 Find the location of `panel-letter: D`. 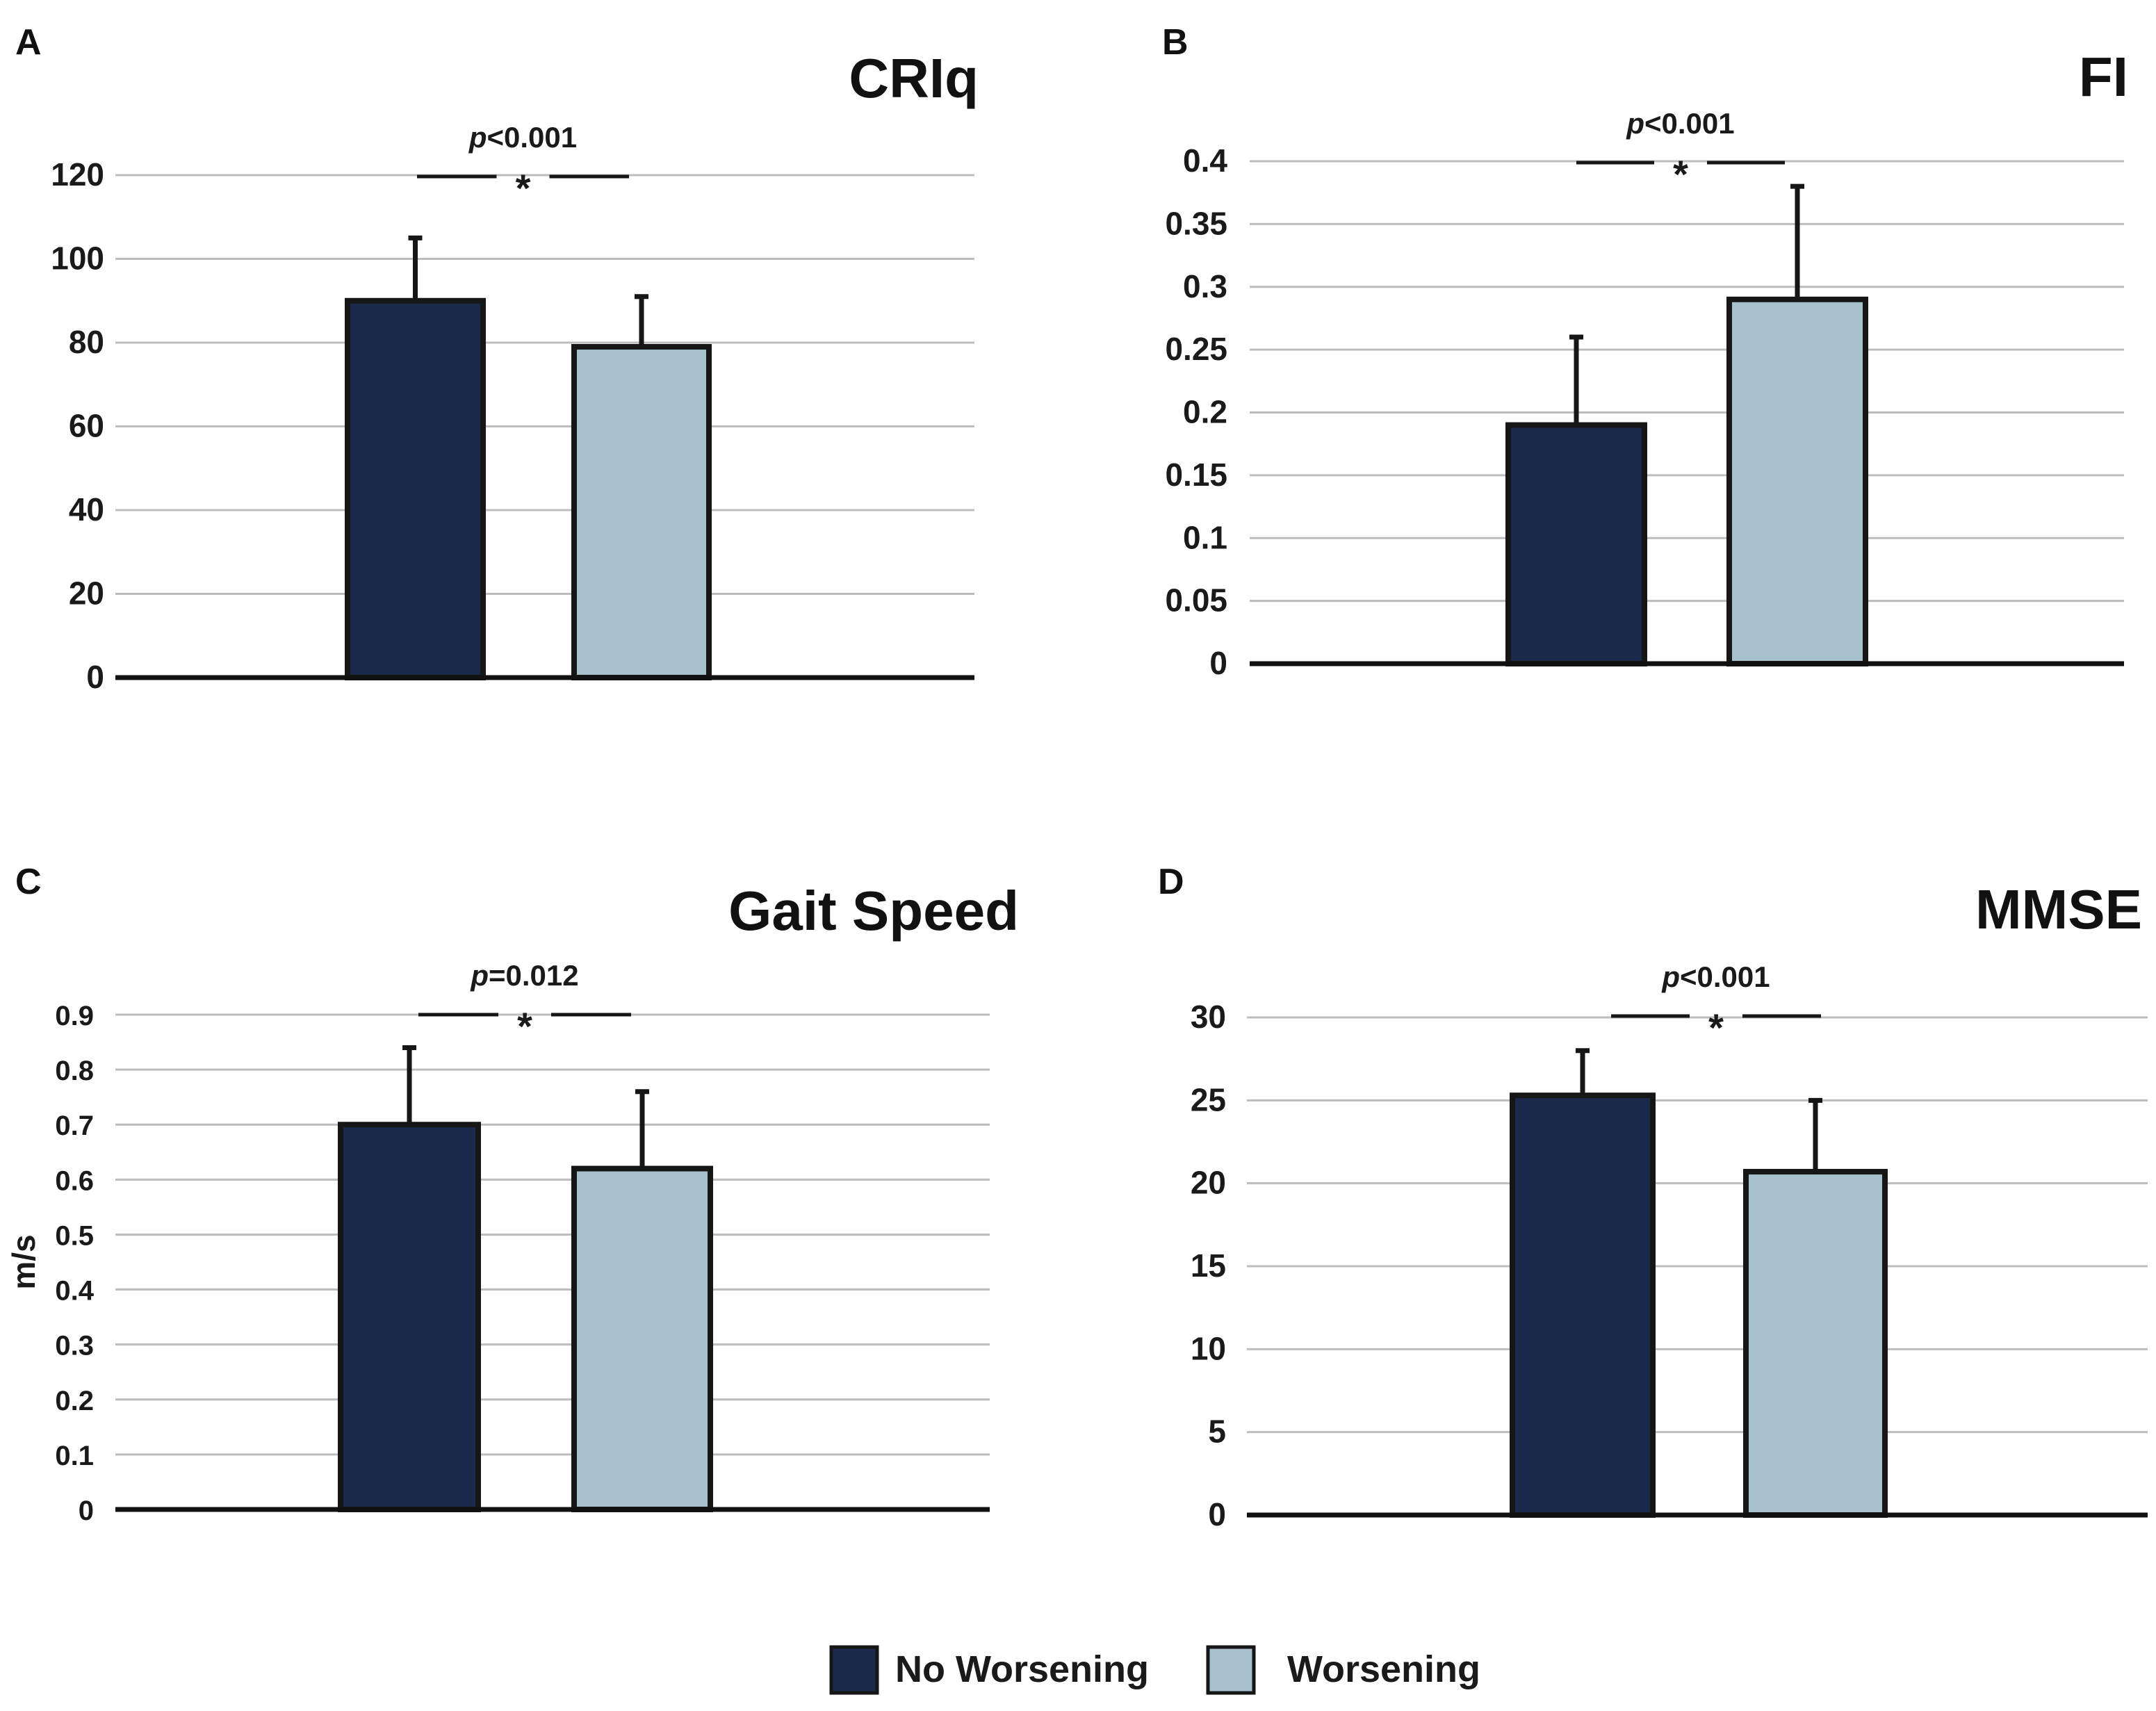

panel-letter: D is located at coordinates (1171, 882).